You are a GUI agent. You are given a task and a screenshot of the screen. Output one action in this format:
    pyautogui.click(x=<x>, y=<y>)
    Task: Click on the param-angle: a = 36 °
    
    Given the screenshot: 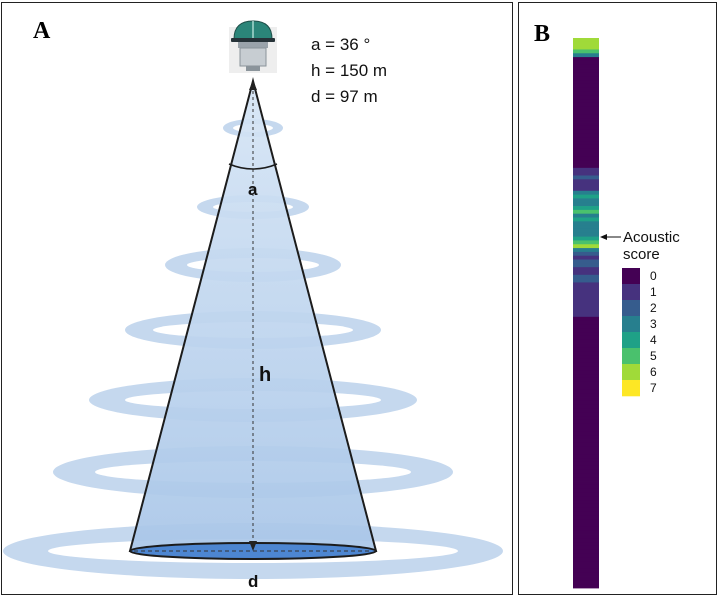 What is the action you would take?
    pyautogui.click(x=340, y=44)
    